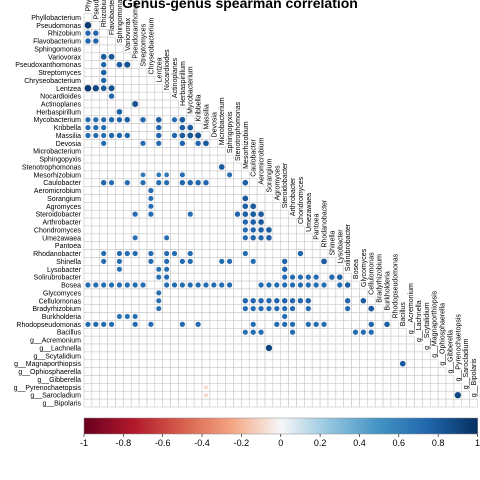  Describe the element at coordinates (458, 348) in the screenshot. I see `column-label: g__Pyrenochaetopsis` at that location.